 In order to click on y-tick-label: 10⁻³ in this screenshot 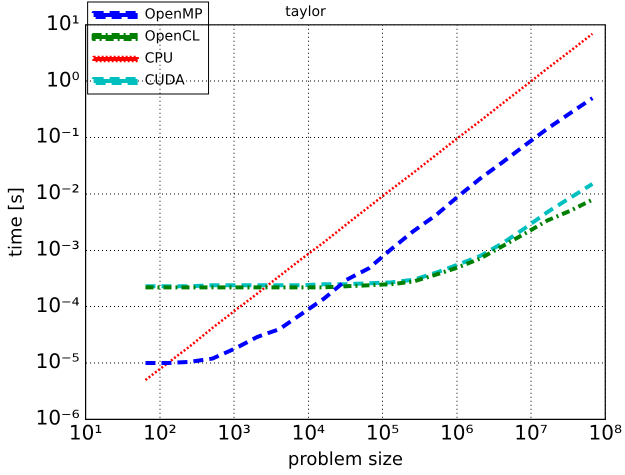, I will do `click(58, 248)`.